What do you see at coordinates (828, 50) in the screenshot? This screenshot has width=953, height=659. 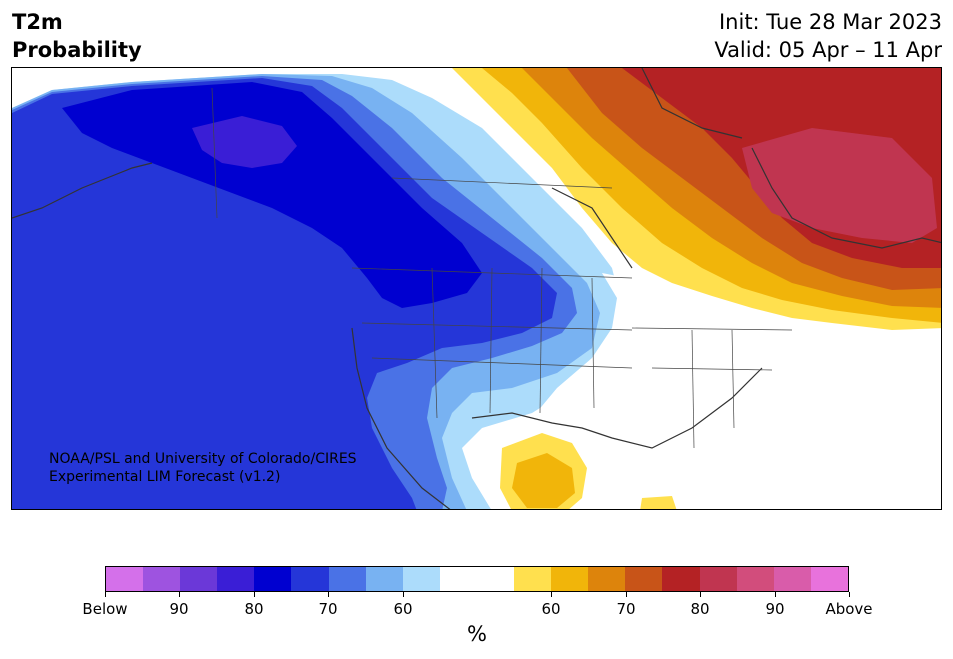 I see `valid-range: Valid: 05 Apr – 11 Apr` at bounding box center [828, 50].